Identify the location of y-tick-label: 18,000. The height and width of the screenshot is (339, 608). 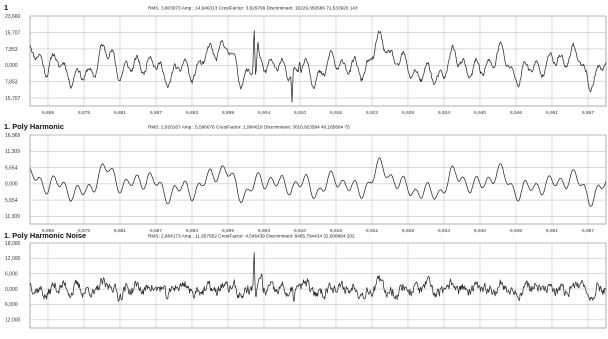
(13, 244).